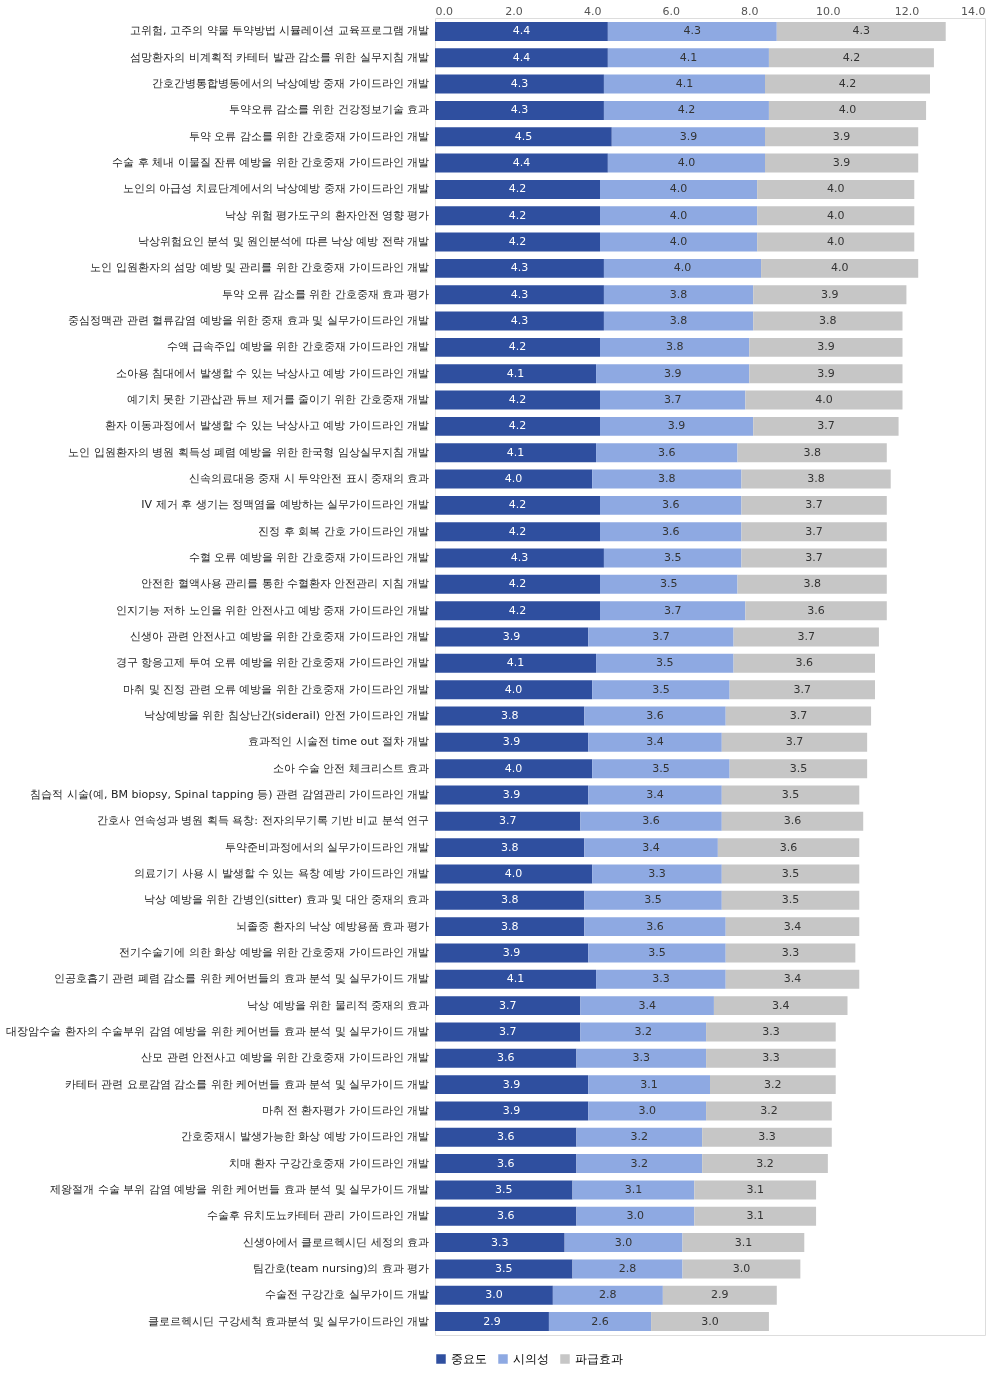 The image size is (1005, 1375). I want to click on data-label: 3.3, so click(790, 952).